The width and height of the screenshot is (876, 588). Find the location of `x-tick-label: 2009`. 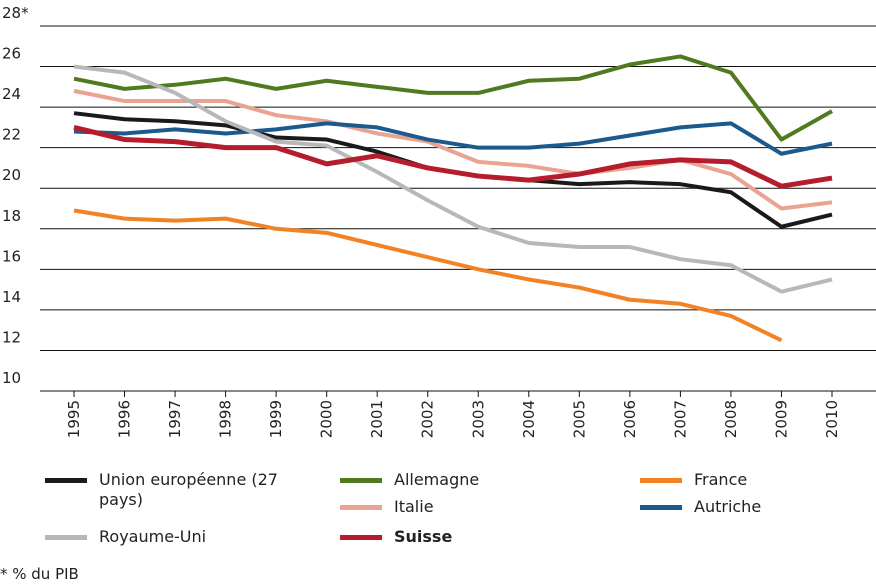

x-tick-label: 2009 is located at coordinates (781, 419).